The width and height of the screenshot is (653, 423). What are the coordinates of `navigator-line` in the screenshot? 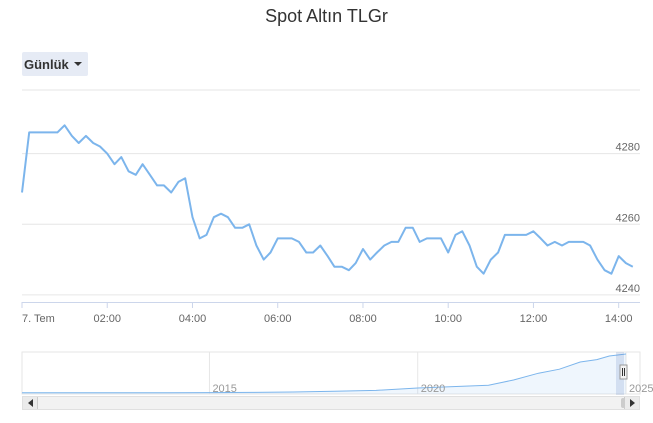 It's located at (324, 373).